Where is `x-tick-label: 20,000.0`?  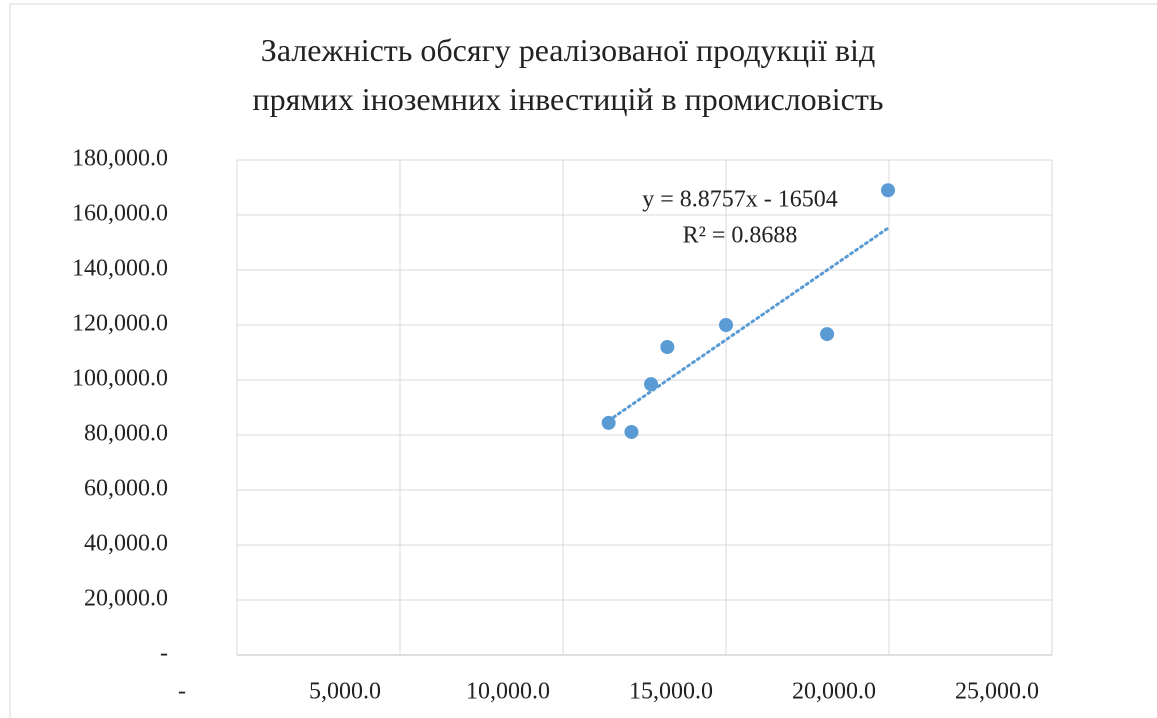 x-tick-label: 20,000.0 is located at coordinates (834, 692).